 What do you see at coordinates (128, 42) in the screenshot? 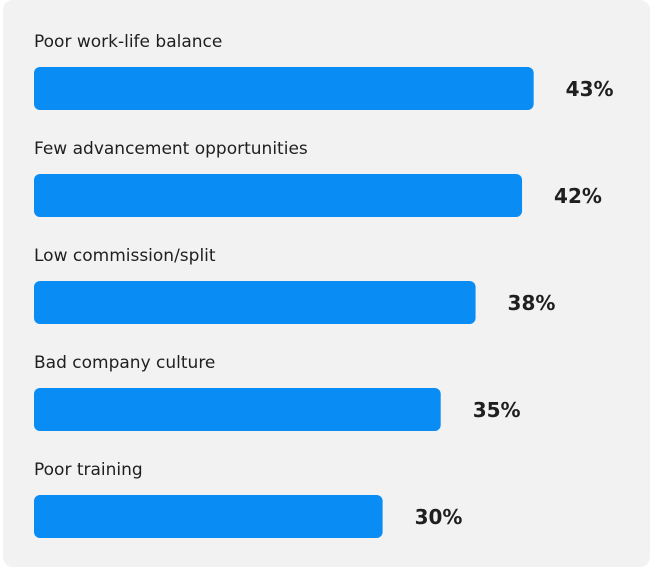
I see `category-label: Poor work-life balance` at bounding box center [128, 42].